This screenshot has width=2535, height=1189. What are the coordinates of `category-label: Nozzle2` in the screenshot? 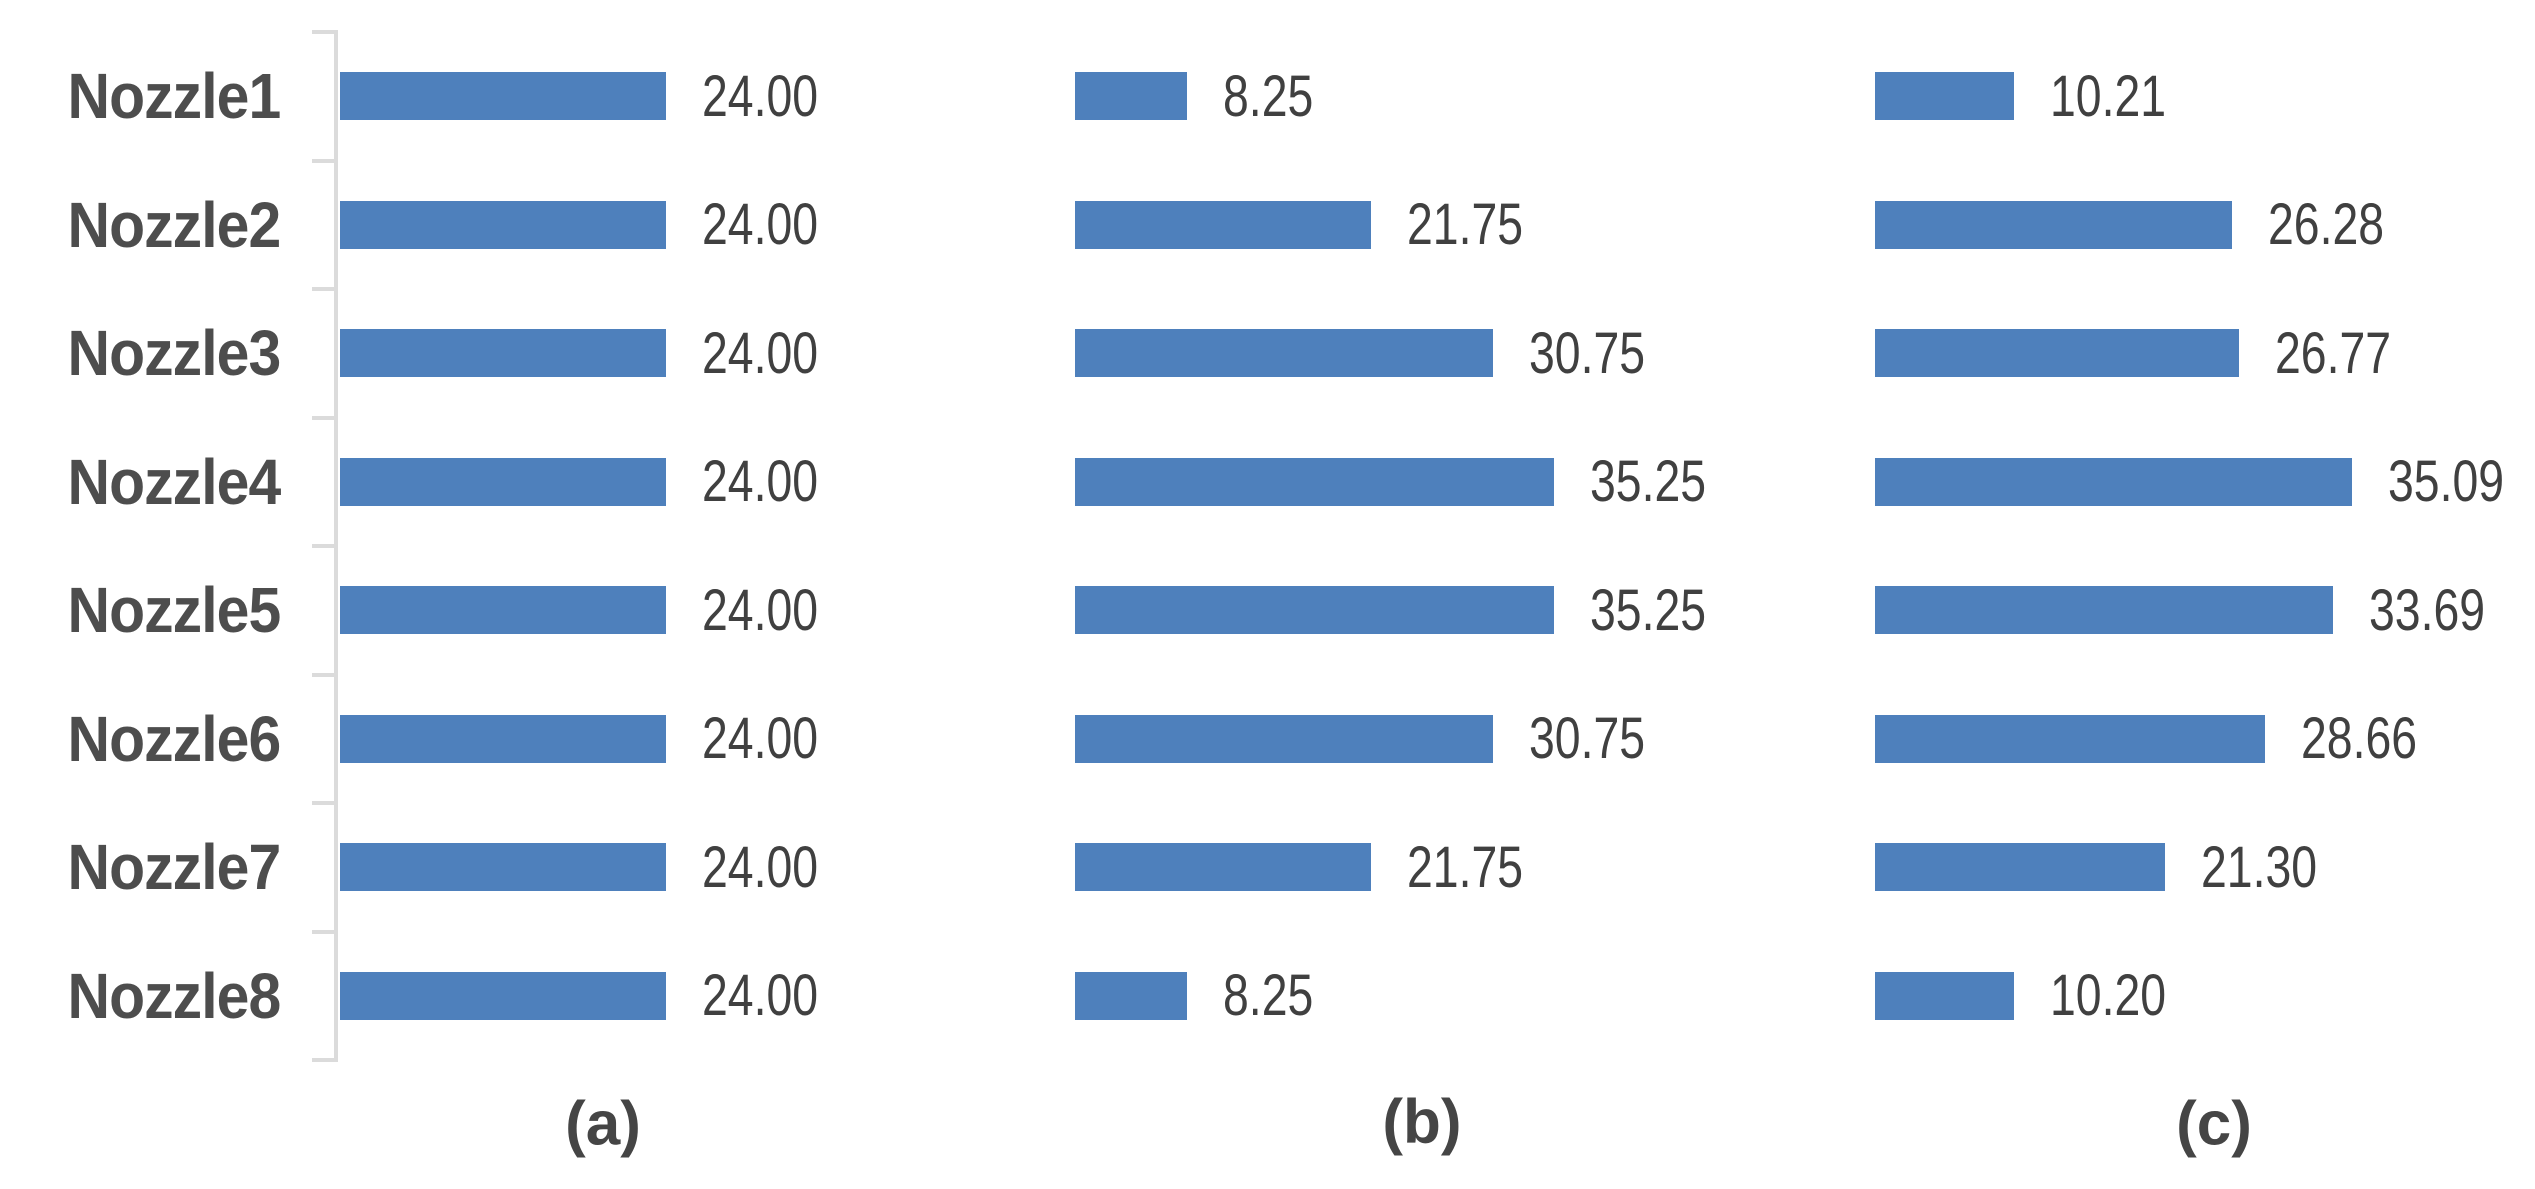 It's located at (155, 225).